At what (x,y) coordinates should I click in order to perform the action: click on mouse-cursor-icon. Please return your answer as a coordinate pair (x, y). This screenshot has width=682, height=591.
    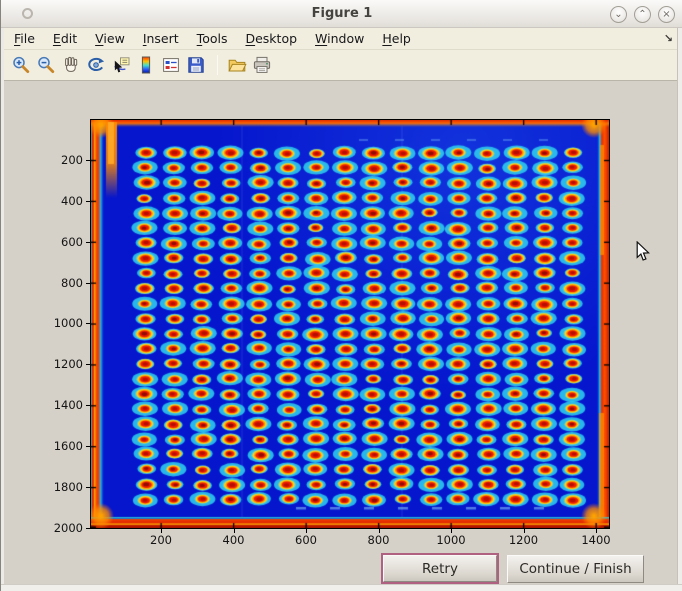
    Looking at the image, I should click on (644, 253).